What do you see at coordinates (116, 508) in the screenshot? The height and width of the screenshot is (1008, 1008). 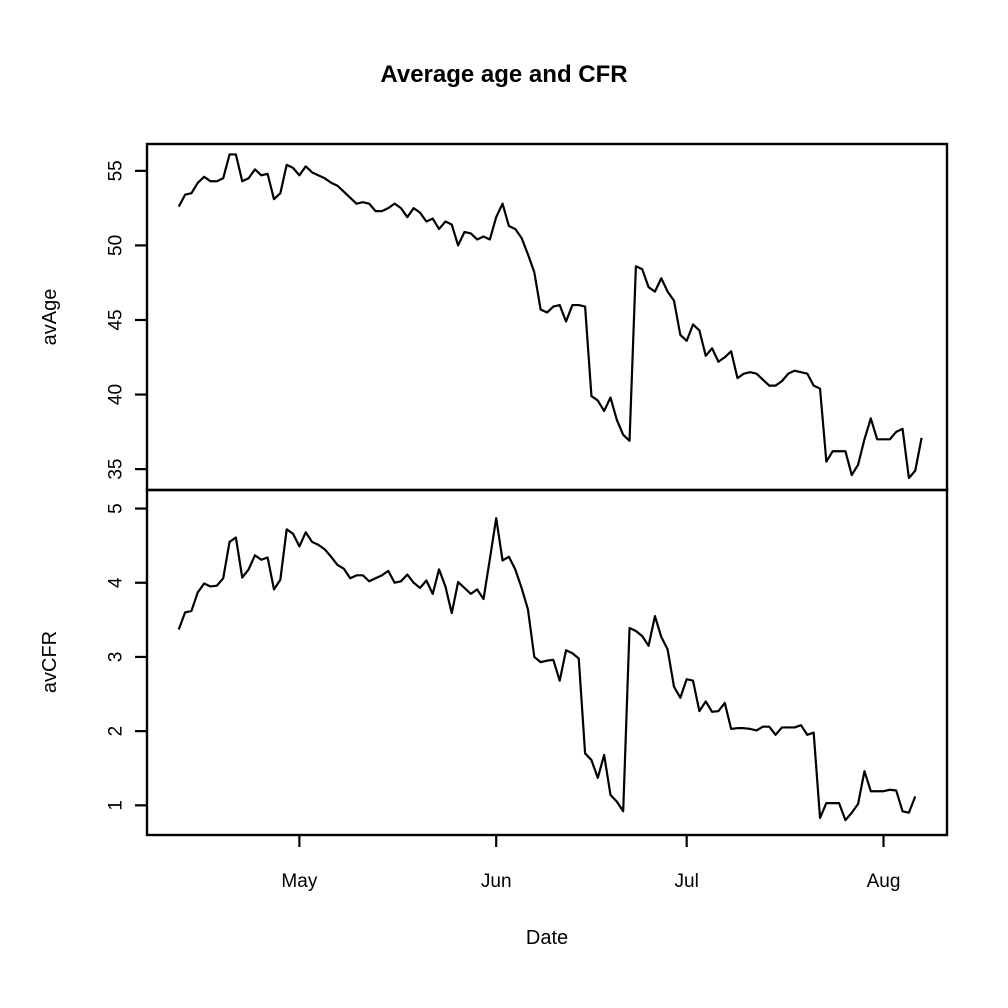 I see `y-tick-label-avCFR-5: 5` at bounding box center [116, 508].